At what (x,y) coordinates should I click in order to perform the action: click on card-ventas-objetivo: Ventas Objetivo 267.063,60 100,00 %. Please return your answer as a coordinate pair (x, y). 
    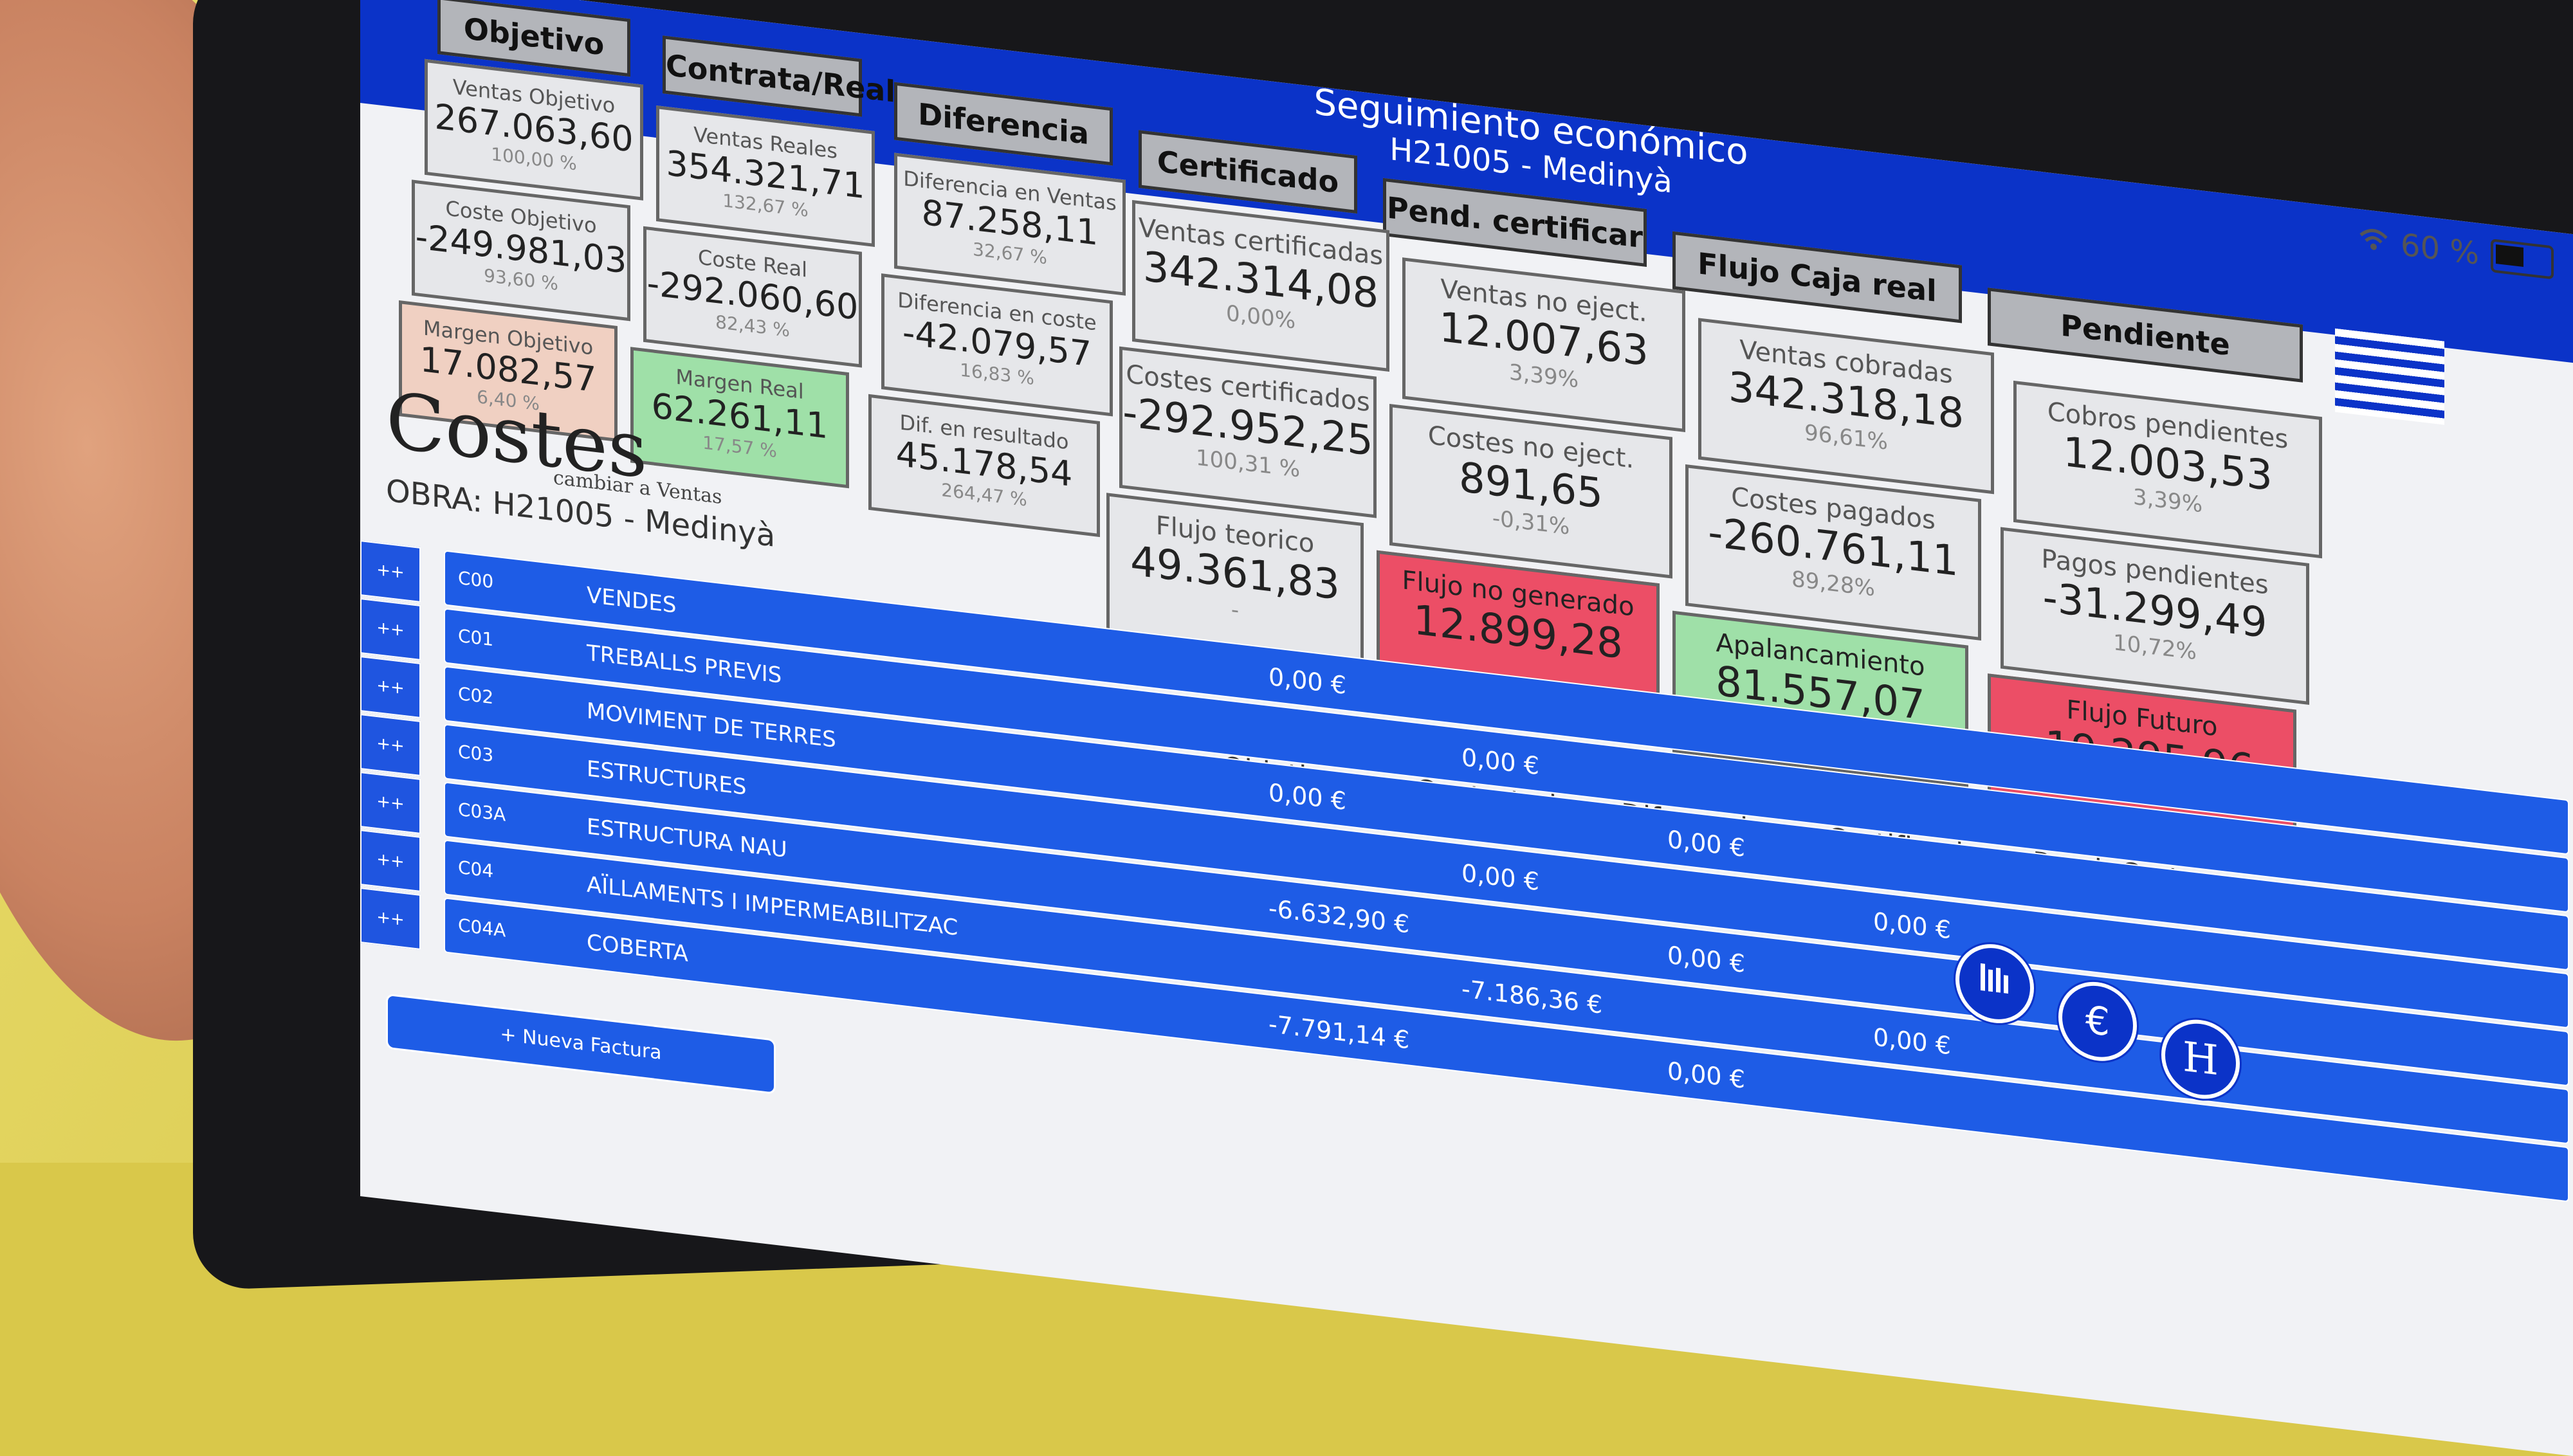
    Looking at the image, I should click on (534, 130).